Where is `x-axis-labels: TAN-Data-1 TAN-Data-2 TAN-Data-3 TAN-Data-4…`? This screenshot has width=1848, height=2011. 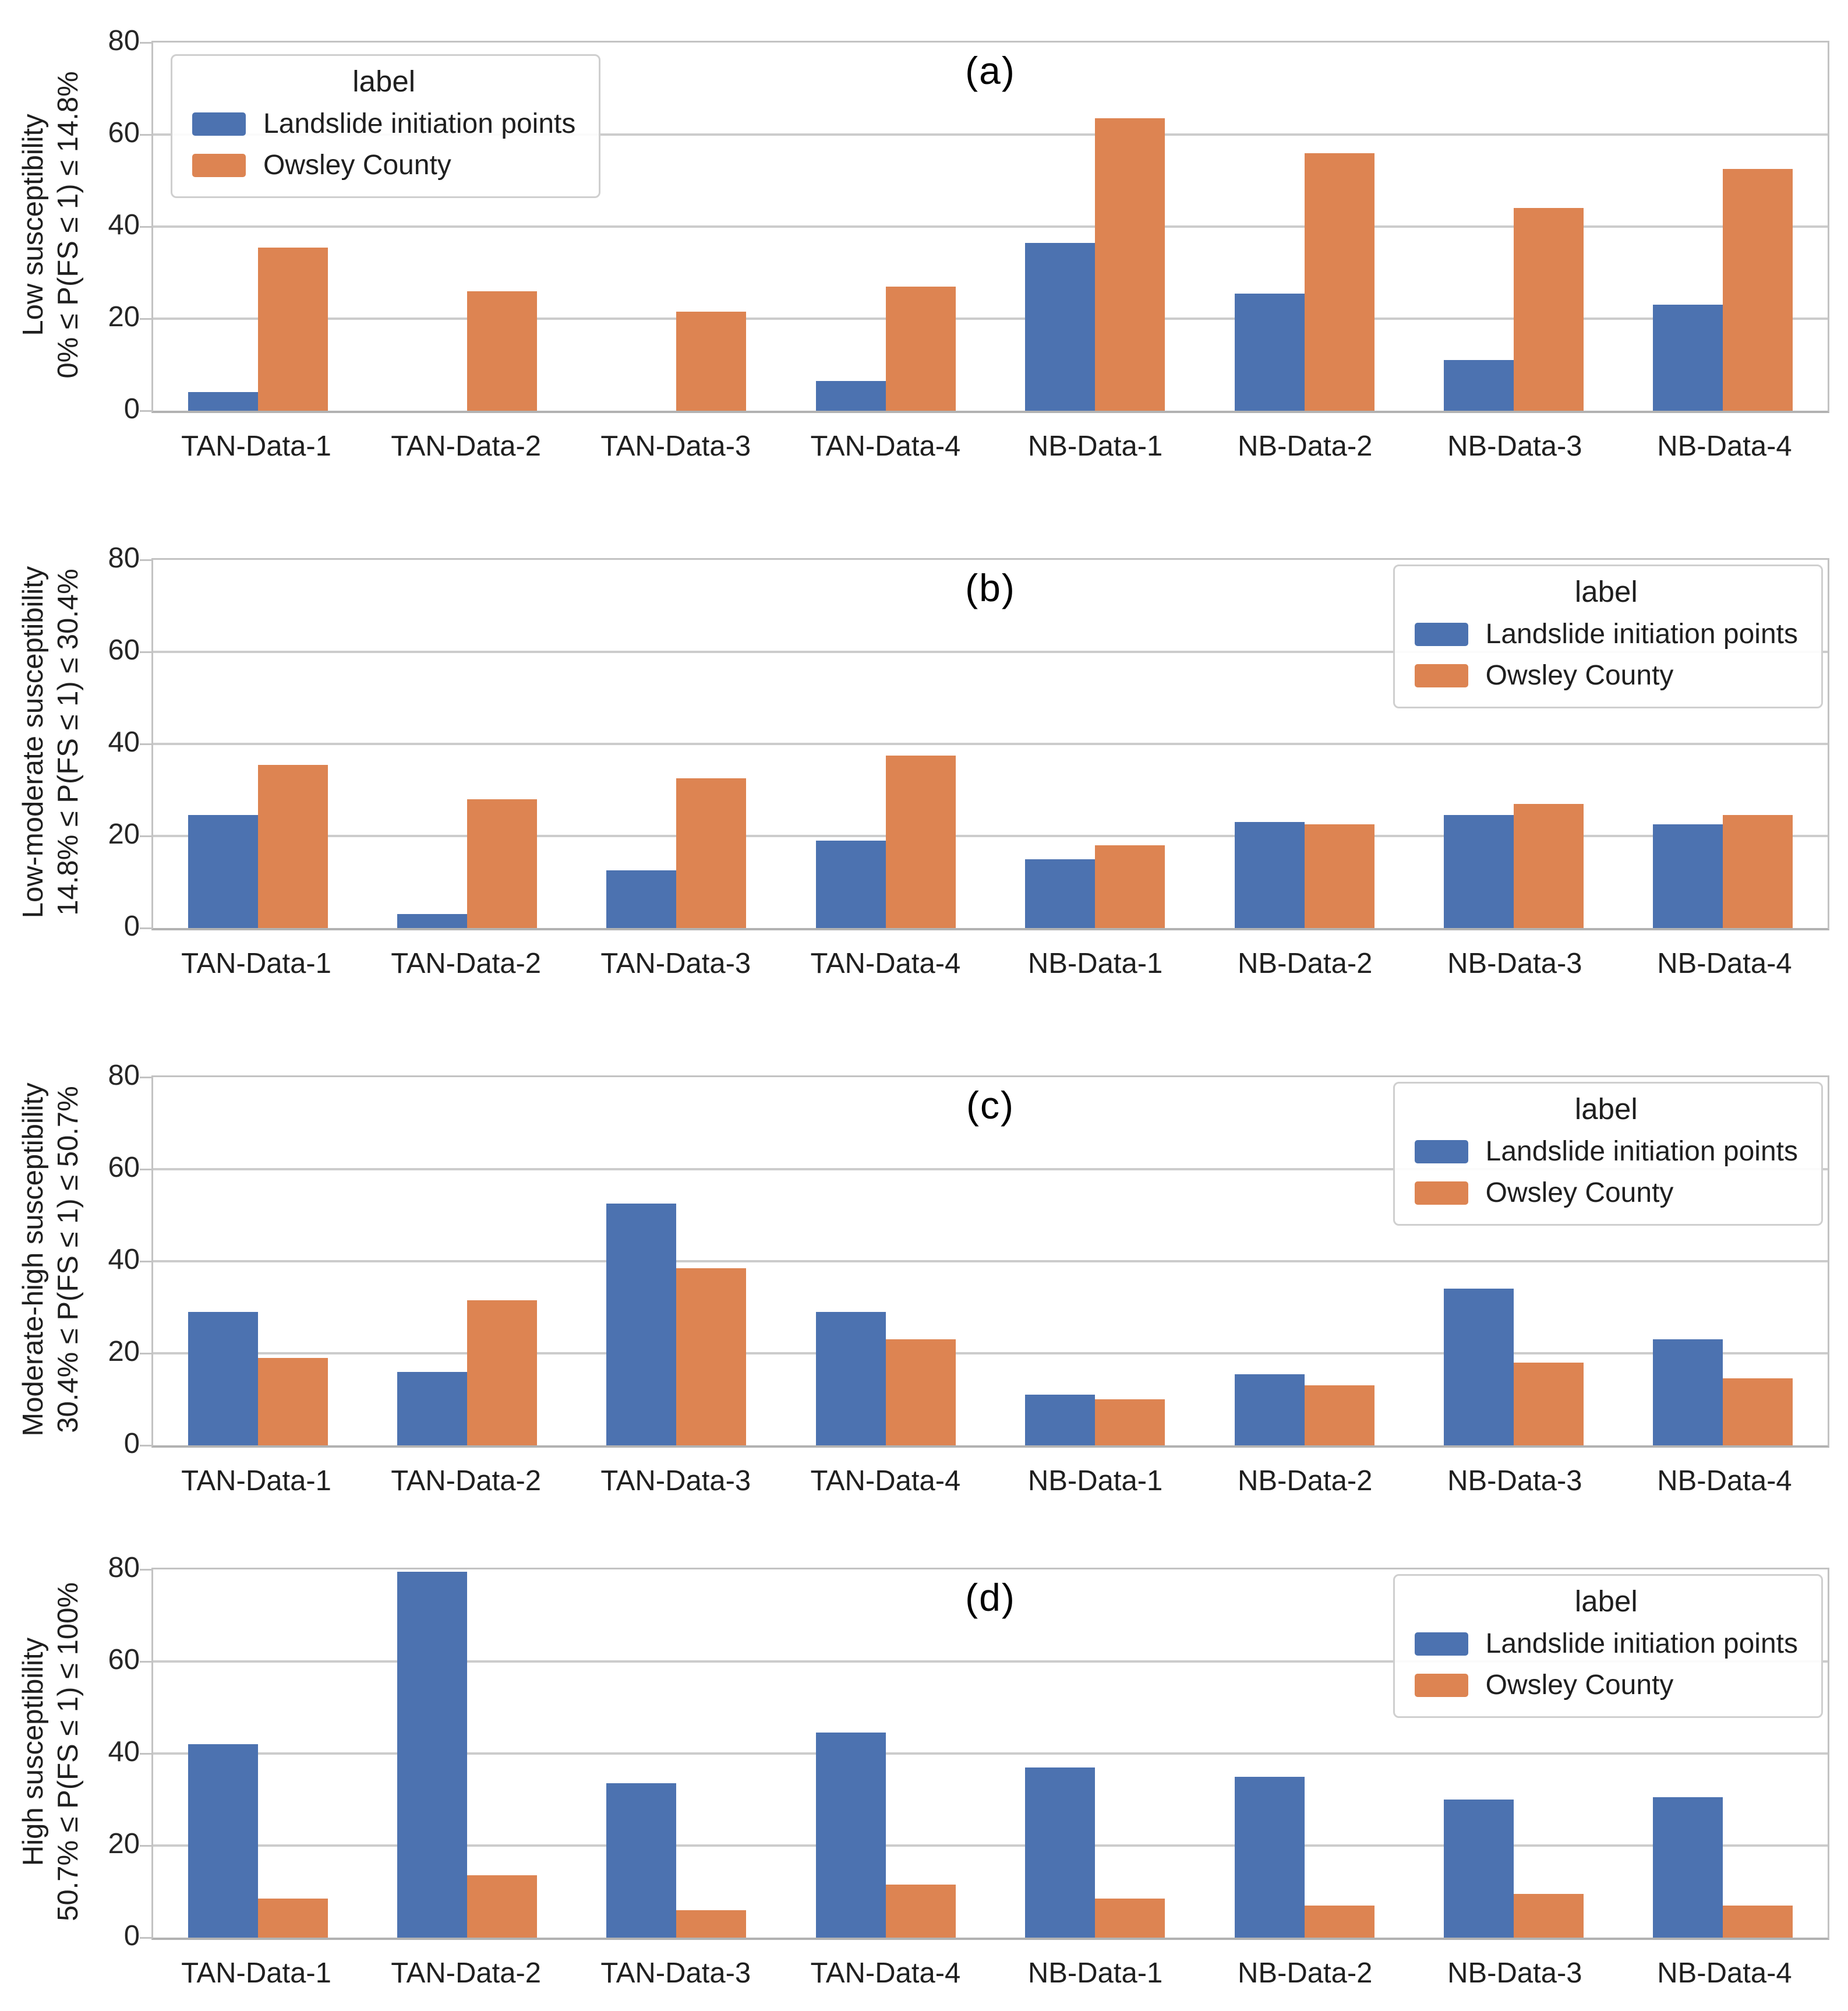 x-axis-labels: TAN-Data-1 TAN-Data-2 TAN-Data-3 TAN-Data-4… is located at coordinates (990, 1481).